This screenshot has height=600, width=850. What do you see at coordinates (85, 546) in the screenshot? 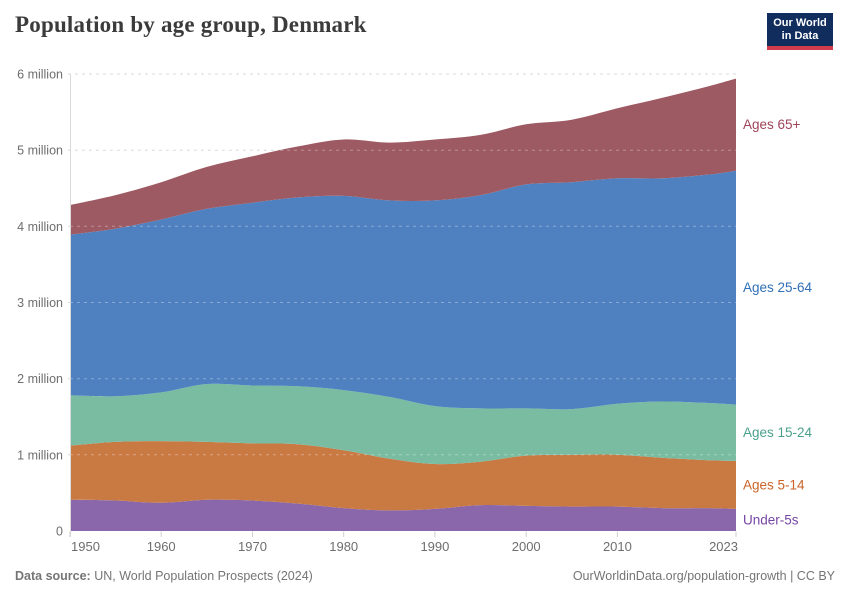
I see `x-tick-label: 1950` at bounding box center [85, 546].